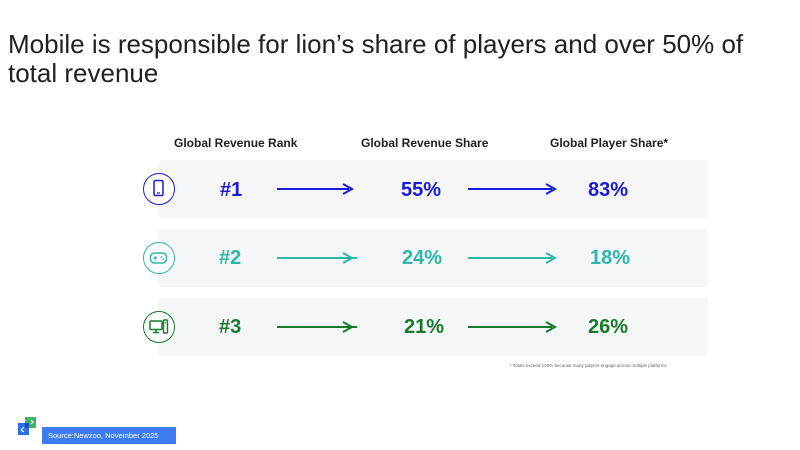  Describe the element at coordinates (608, 190) in the screenshot. I see `player-share-value: 83%` at that location.